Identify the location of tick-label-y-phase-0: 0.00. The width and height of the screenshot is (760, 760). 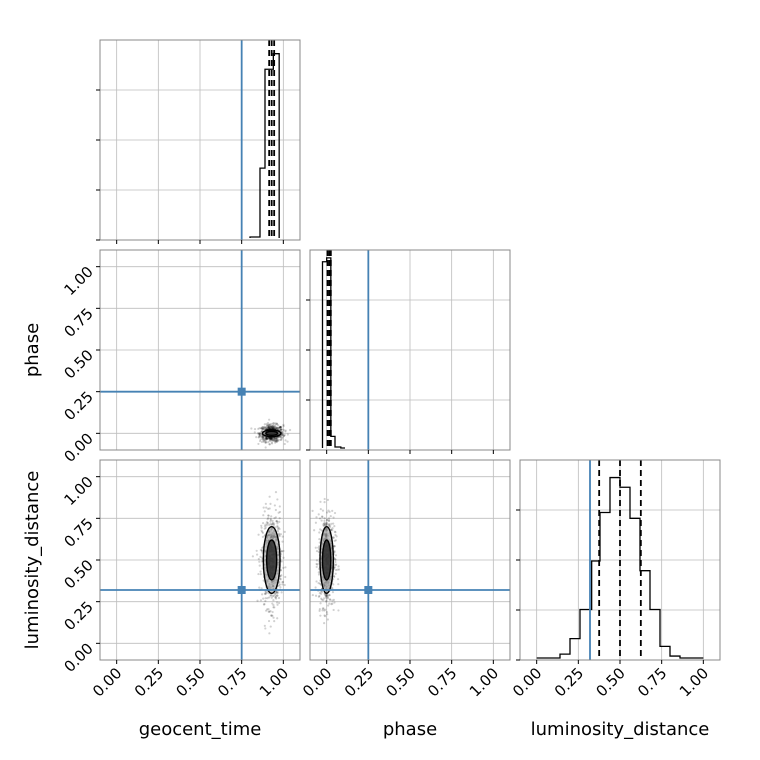
(78, 447).